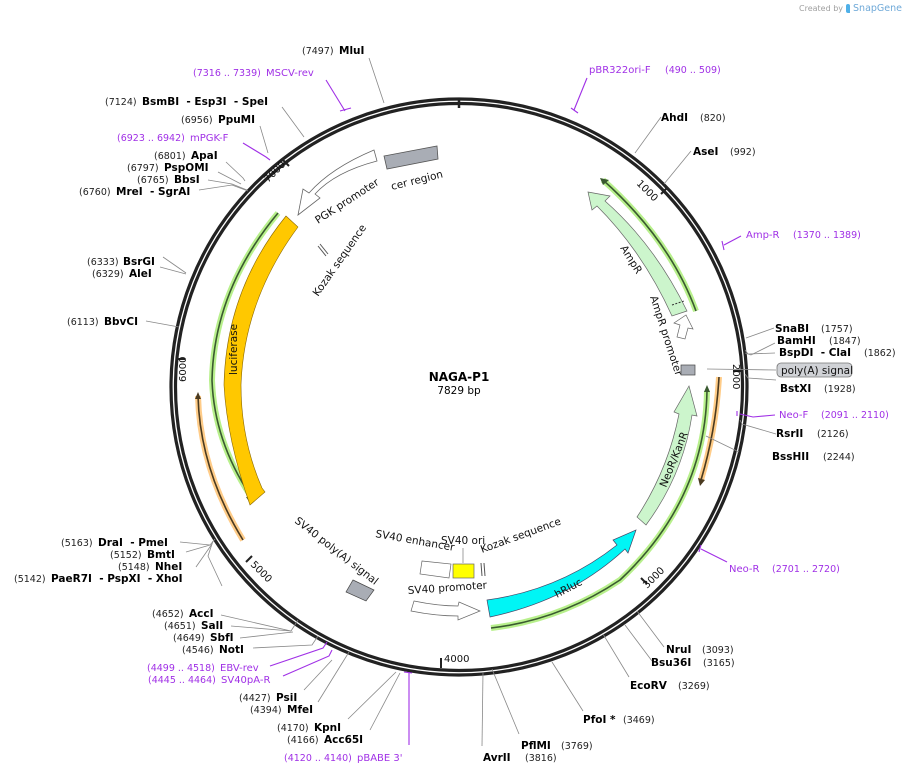 This screenshot has height=774, width=910. What do you see at coordinates (837, 353) in the screenshot?
I see `site-bspdi-clai: BspDI - ClaI (1862)` at bounding box center [837, 353].